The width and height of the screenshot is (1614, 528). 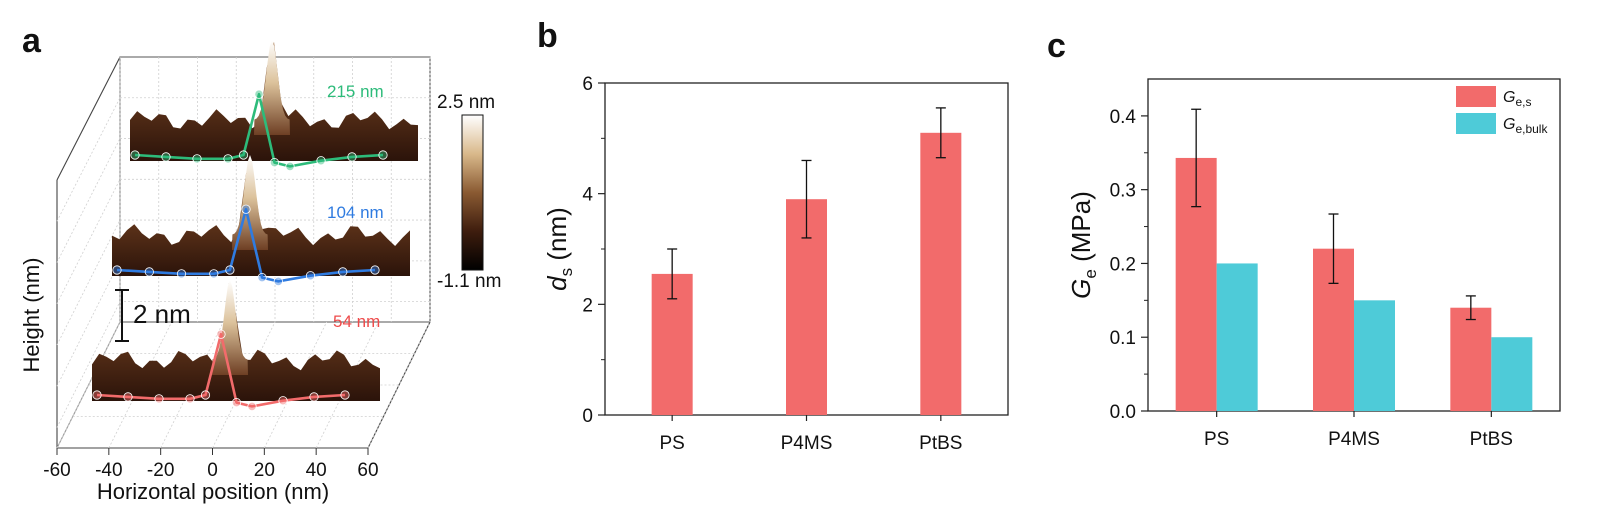 I want to click on panel-c-bars, so click(x=1354, y=259).